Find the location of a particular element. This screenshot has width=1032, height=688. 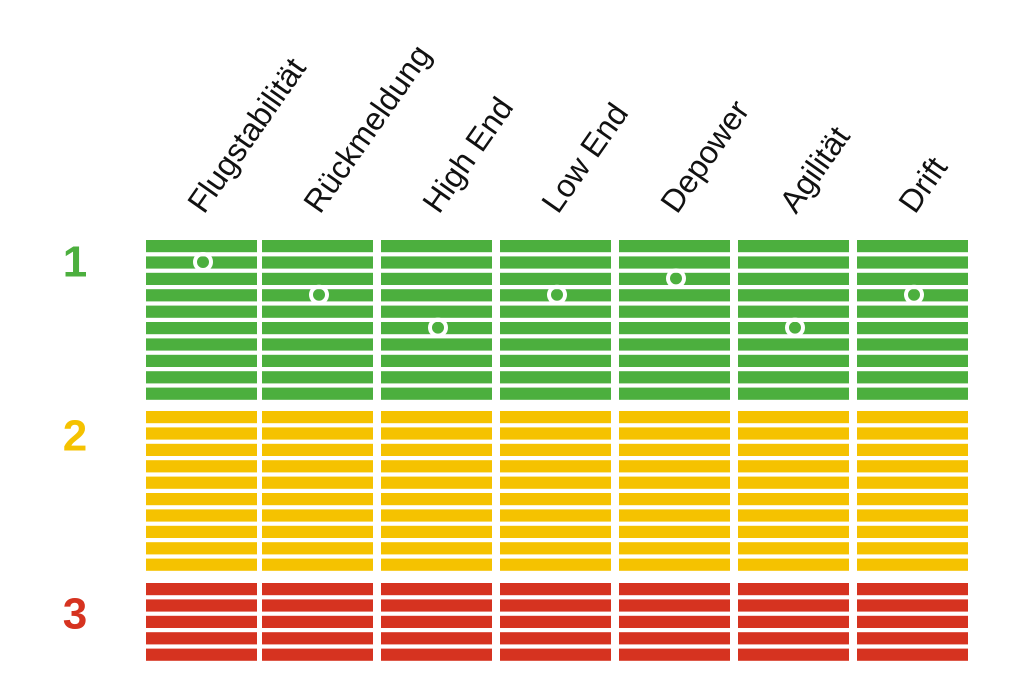

column-label: Drift is located at coordinates (922, 184).